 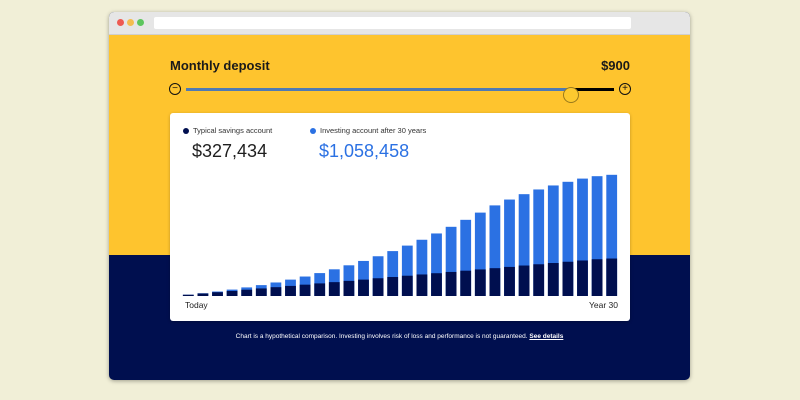 I want to click on savings-amount: $327,434, so click(x=230, y=151).